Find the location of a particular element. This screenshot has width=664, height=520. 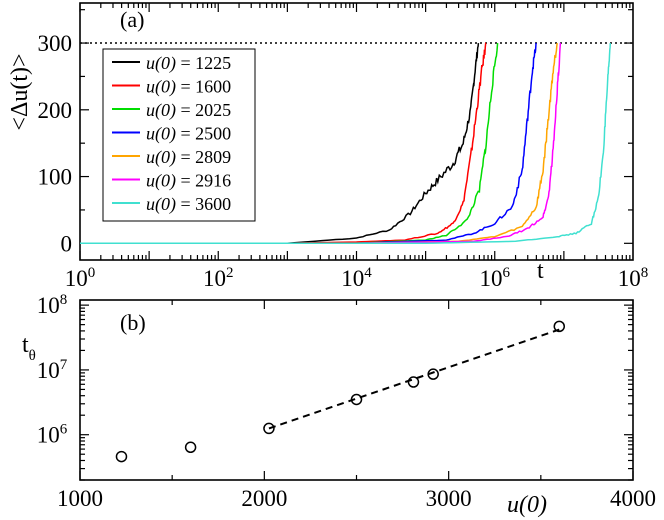

legend-entry: u(0) = 2025 is located at coordinates (188, 110).